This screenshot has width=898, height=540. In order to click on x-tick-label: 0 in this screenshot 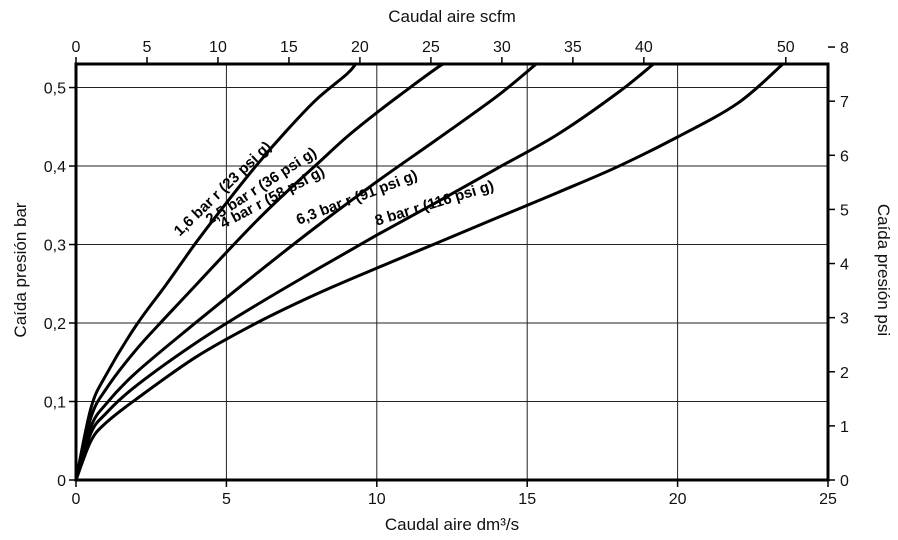, I will do `click(76, 499)`.